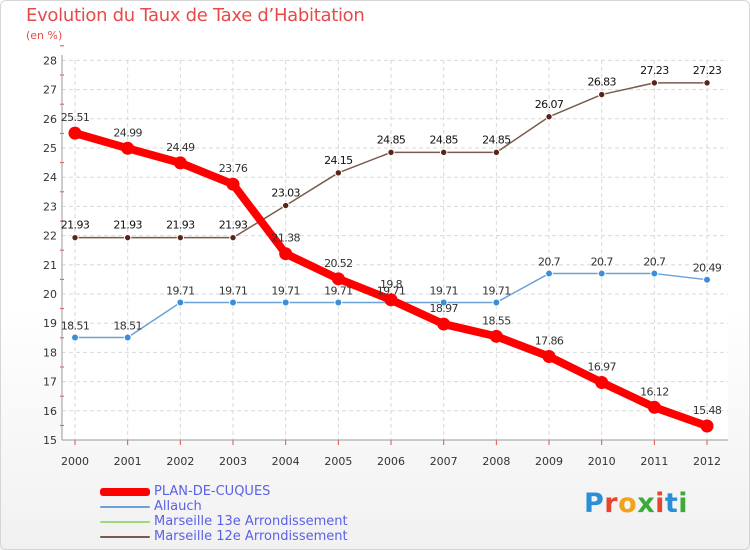 The height and width of the screenshot is (550, 750). Describe the element at coordinates (601, 366) in the screenshot. I see `data-label: 16.97` at that location.